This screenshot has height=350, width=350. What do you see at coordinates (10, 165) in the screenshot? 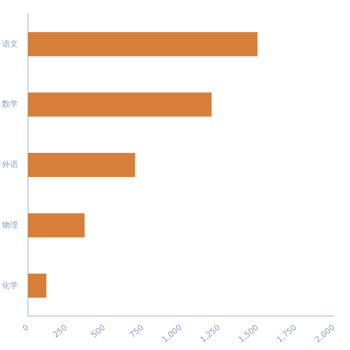
I see `y-tick-label: 外语` at bounding box center [10, 165].